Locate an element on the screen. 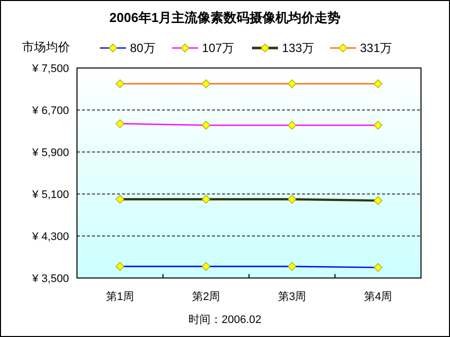 The height and width of the screenshot is (337, 450). x-tick-label: 第1周 is located at coordinates (120, 297).